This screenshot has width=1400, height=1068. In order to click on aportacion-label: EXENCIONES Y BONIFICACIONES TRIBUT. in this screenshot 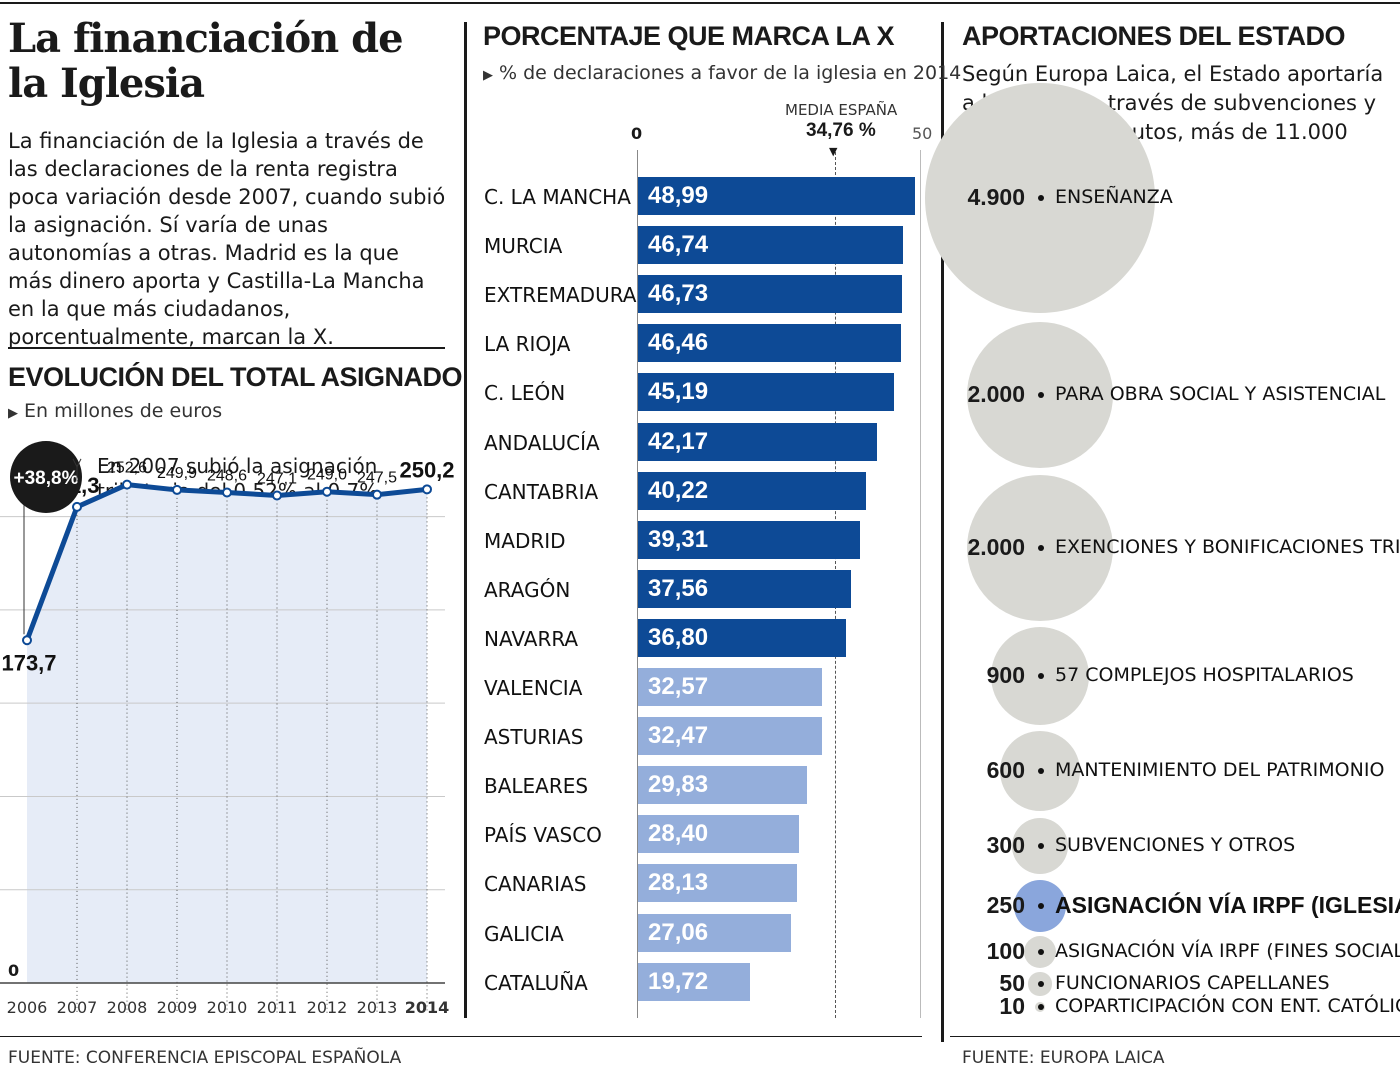, I will do `click(1227, 547)`.